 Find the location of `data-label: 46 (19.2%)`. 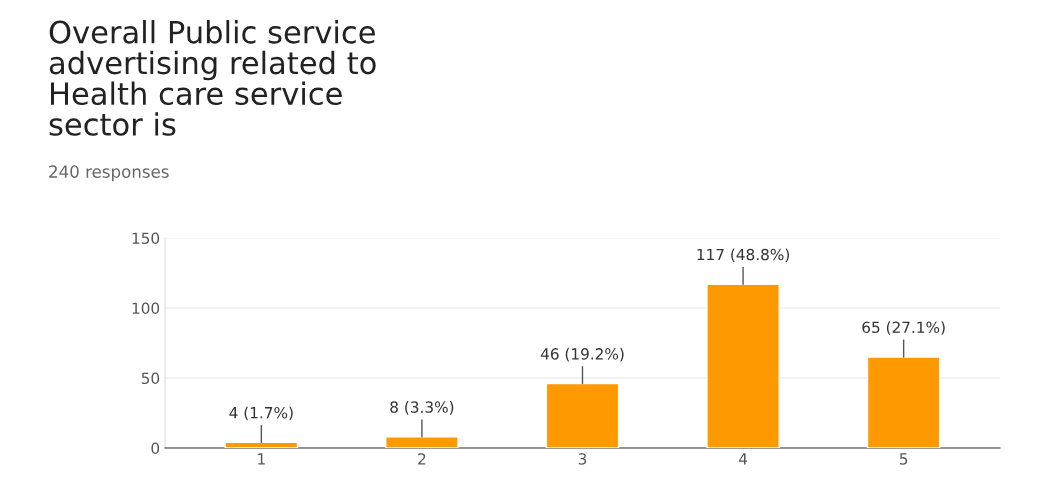

data-label: 46 (19.2%) is located at coordinates (582, 354).